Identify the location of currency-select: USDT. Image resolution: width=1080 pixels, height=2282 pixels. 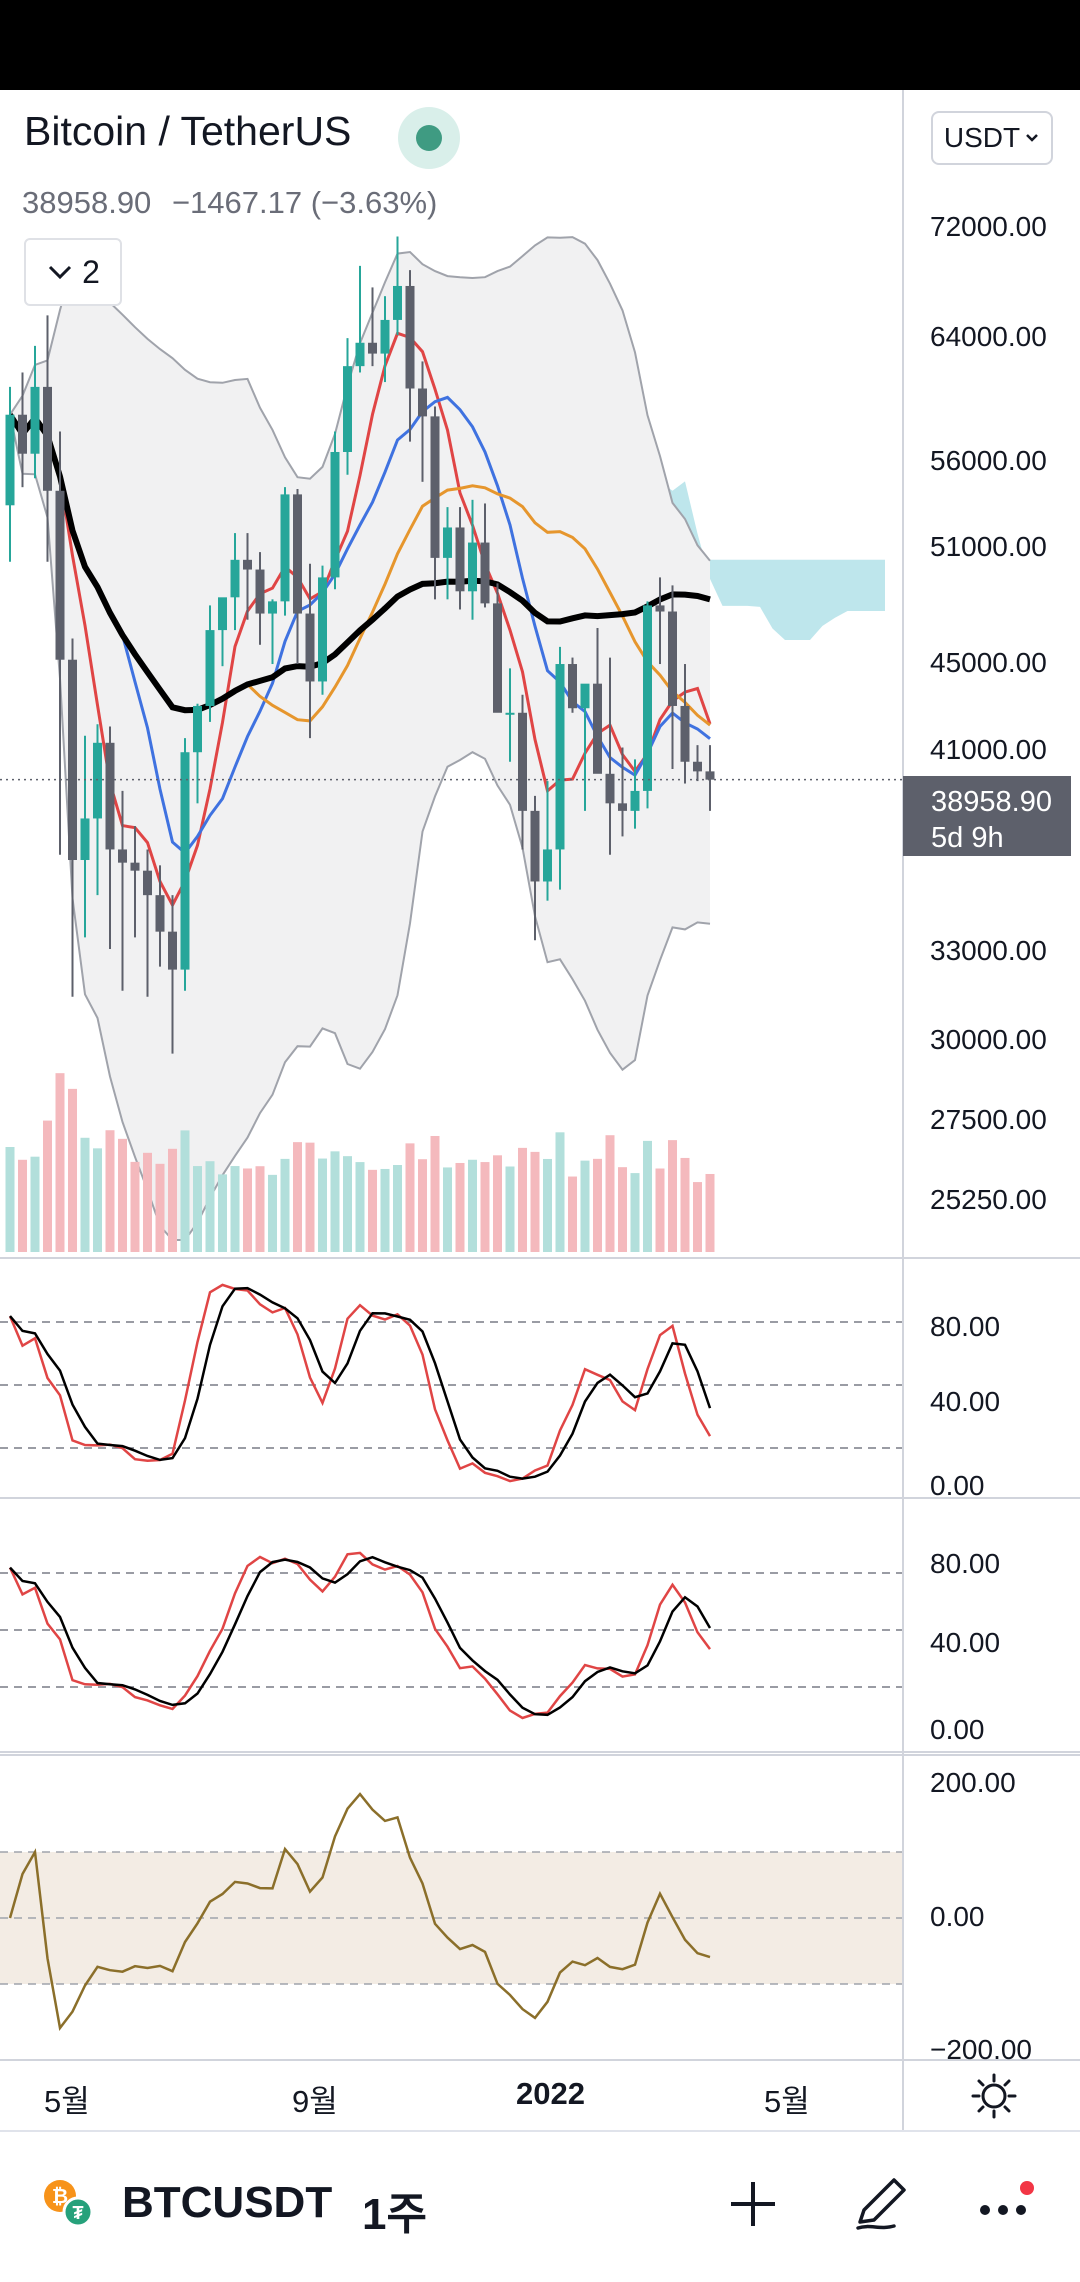
(992, 138).